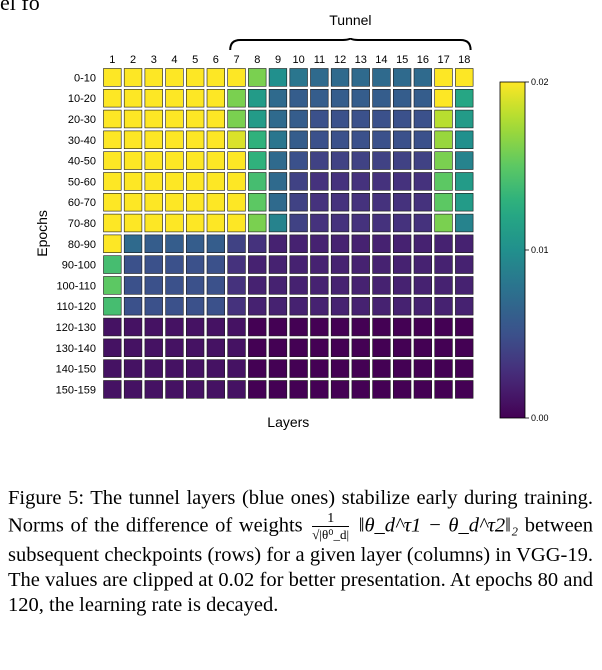  I want to click on y-tick-label: 20-30, so click(82, 120).